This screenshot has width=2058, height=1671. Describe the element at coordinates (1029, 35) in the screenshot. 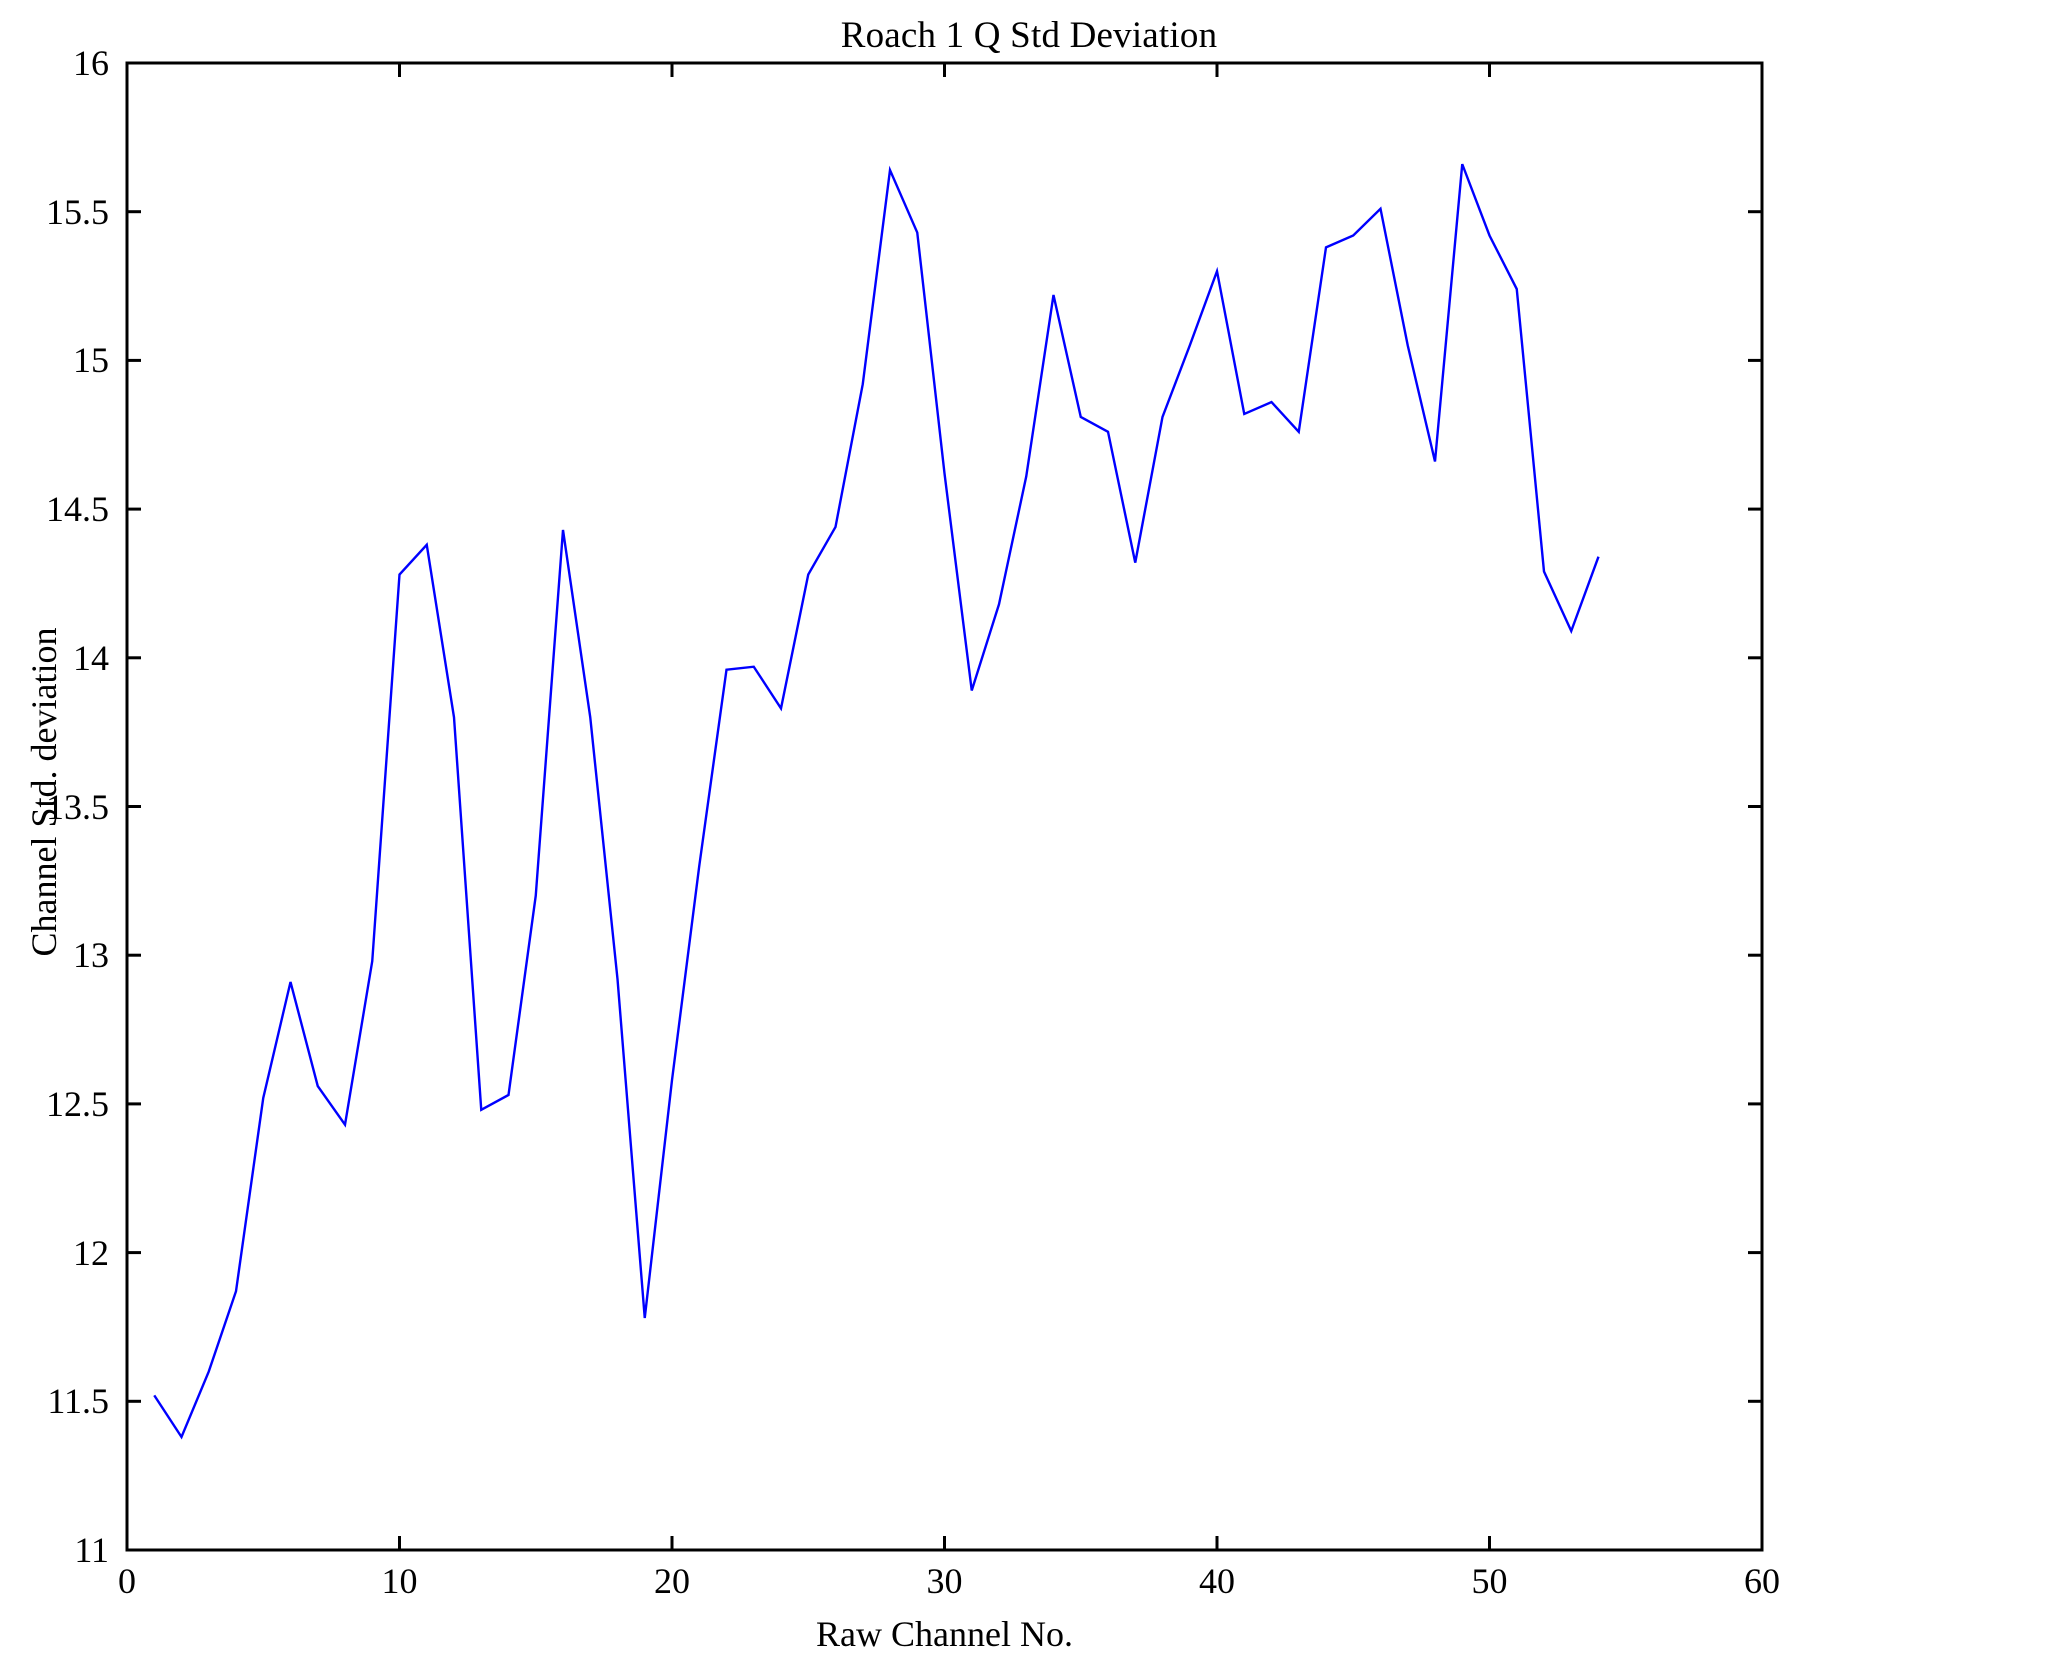

I see `chart-title: Roach 1 Q Std Deviation` at that location.